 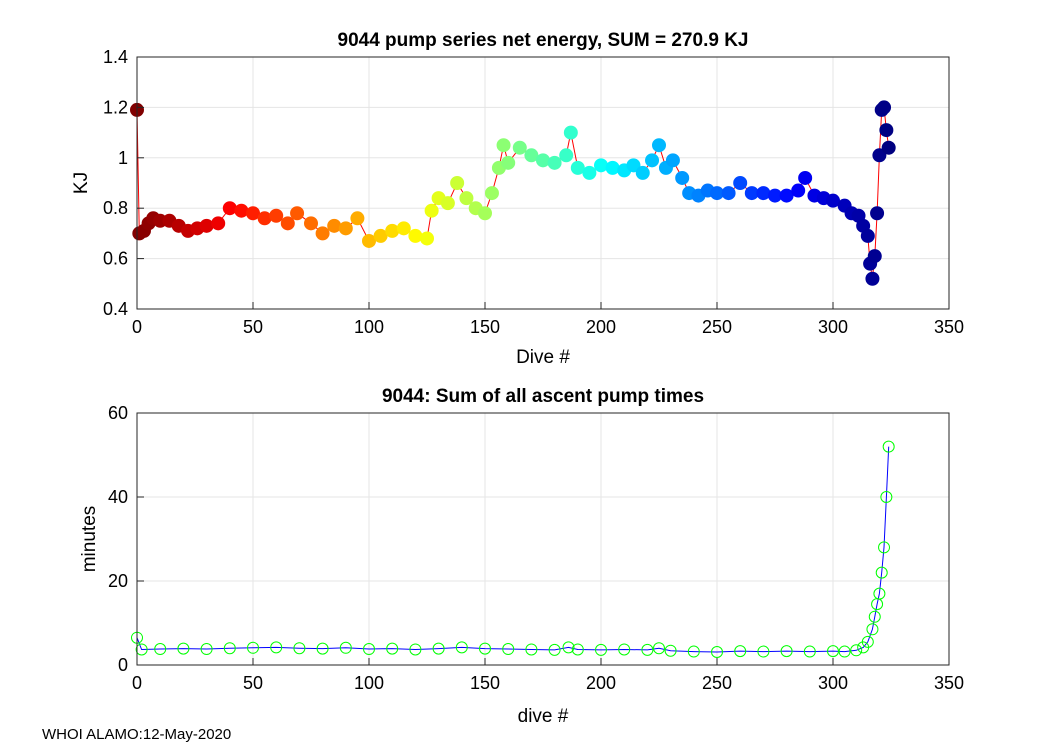 I want to click on energy-y-axis-label: KJ, so click(x=81, y=183).